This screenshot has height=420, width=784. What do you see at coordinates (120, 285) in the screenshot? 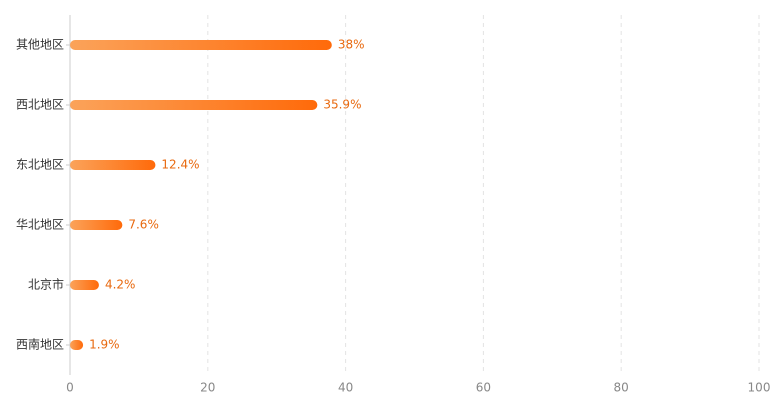
I see `value-label: 4.2%` at bounding box center [120, 285].